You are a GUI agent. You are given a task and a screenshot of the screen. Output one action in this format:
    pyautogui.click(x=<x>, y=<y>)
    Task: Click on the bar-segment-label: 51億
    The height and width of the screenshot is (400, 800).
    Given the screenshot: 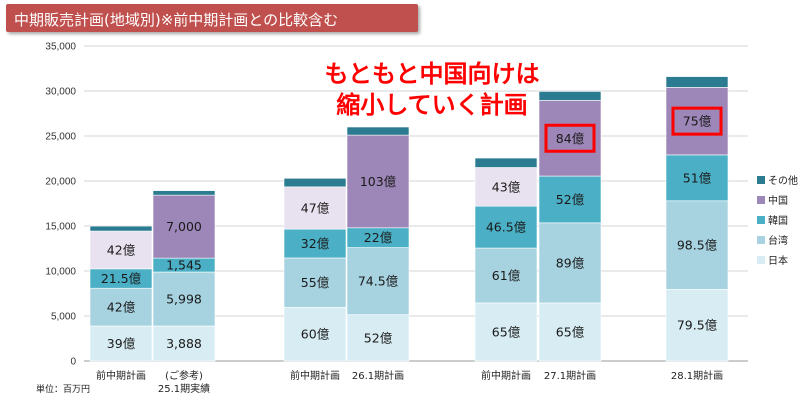 What is the action you would take?
    pyautogui.click(x=697, y=177)
    